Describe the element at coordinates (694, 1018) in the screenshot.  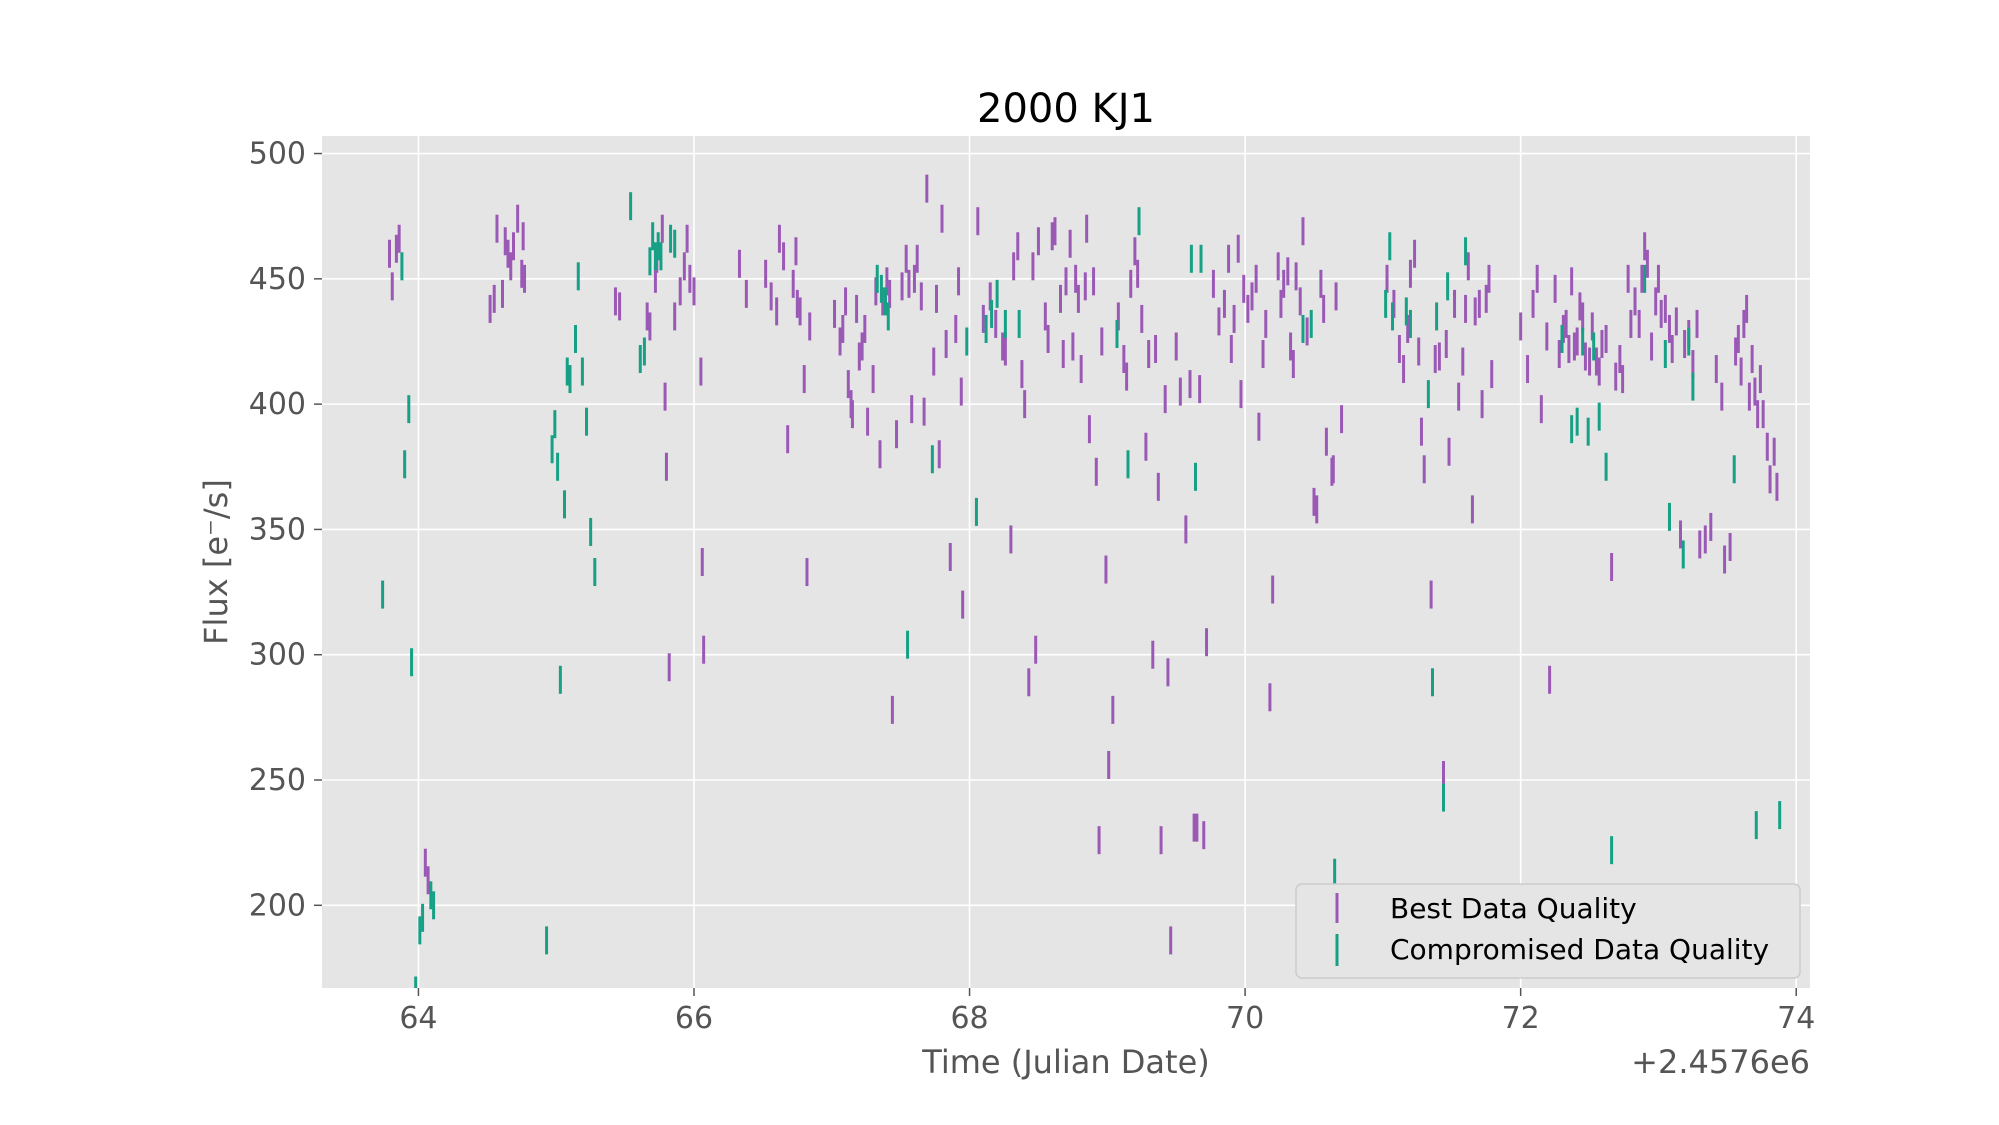
I see `x-tick-label: 66` at that location.